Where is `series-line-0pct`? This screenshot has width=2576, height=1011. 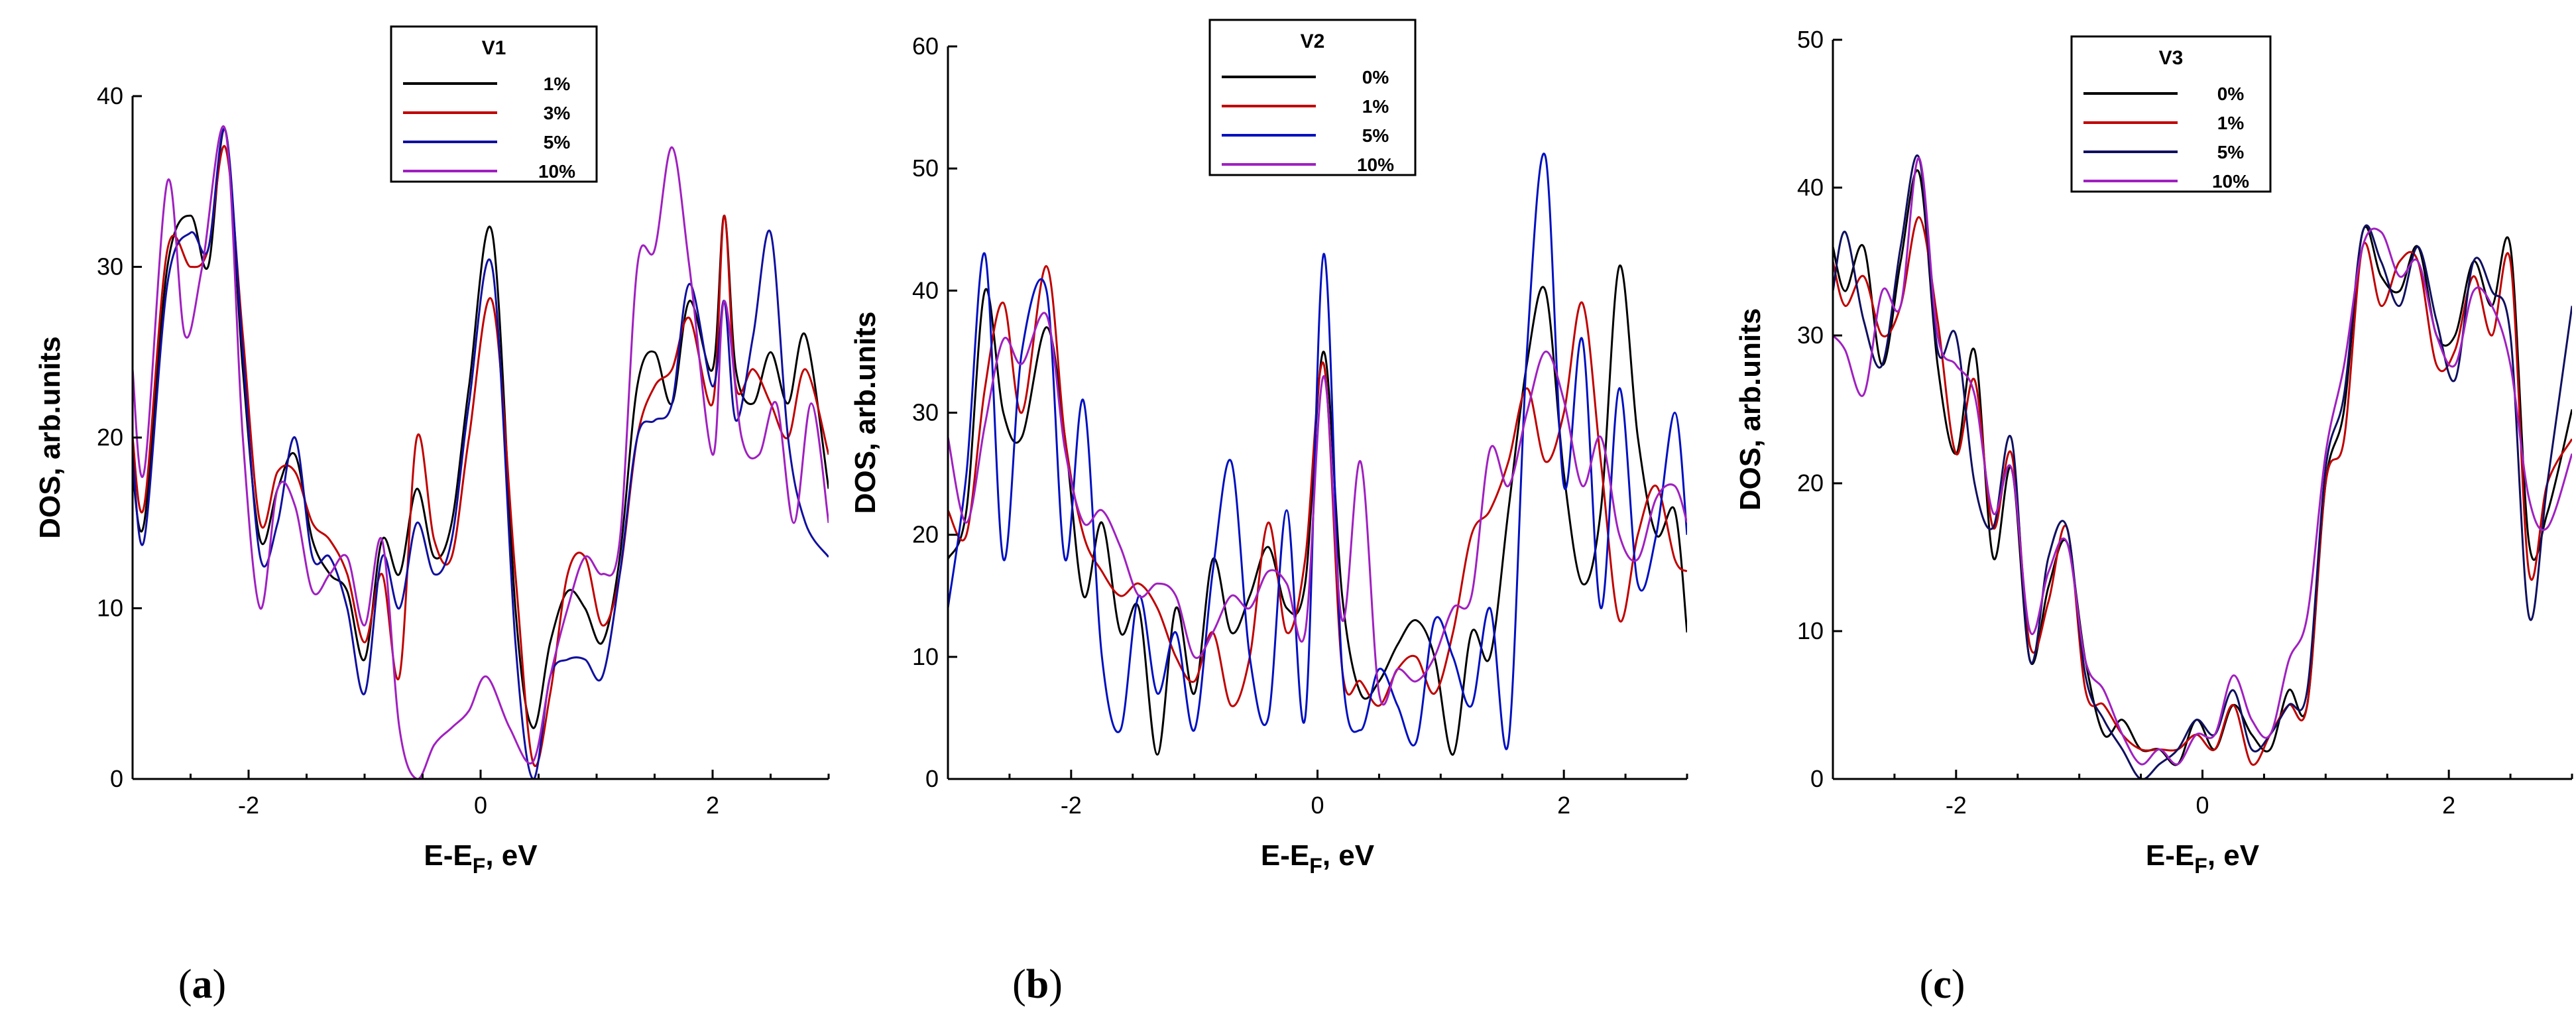 series-line-0pct is located at coordinates (1317, 510).